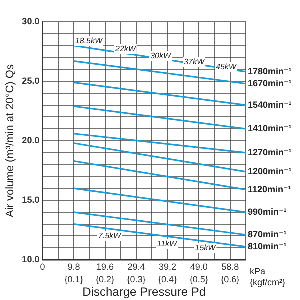 This screenshot has height=300, width=300. What do you see at coordinates (43, 267) in the screenshot?
I see `x-tick-label: 0` at bounding box center [43, 267].